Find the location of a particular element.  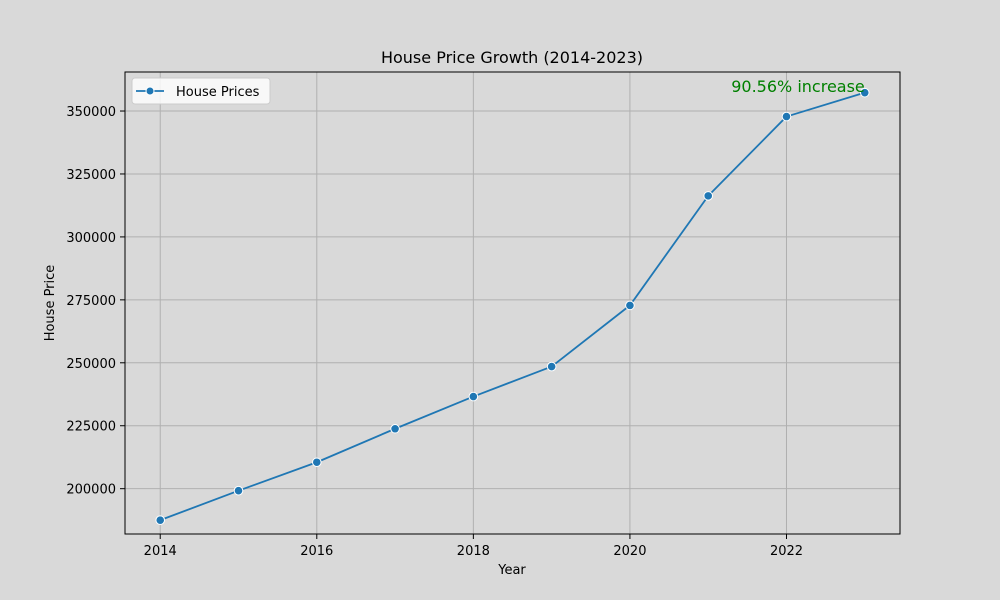

x-tick-label: 2018 is located at coordinates (473, 551).